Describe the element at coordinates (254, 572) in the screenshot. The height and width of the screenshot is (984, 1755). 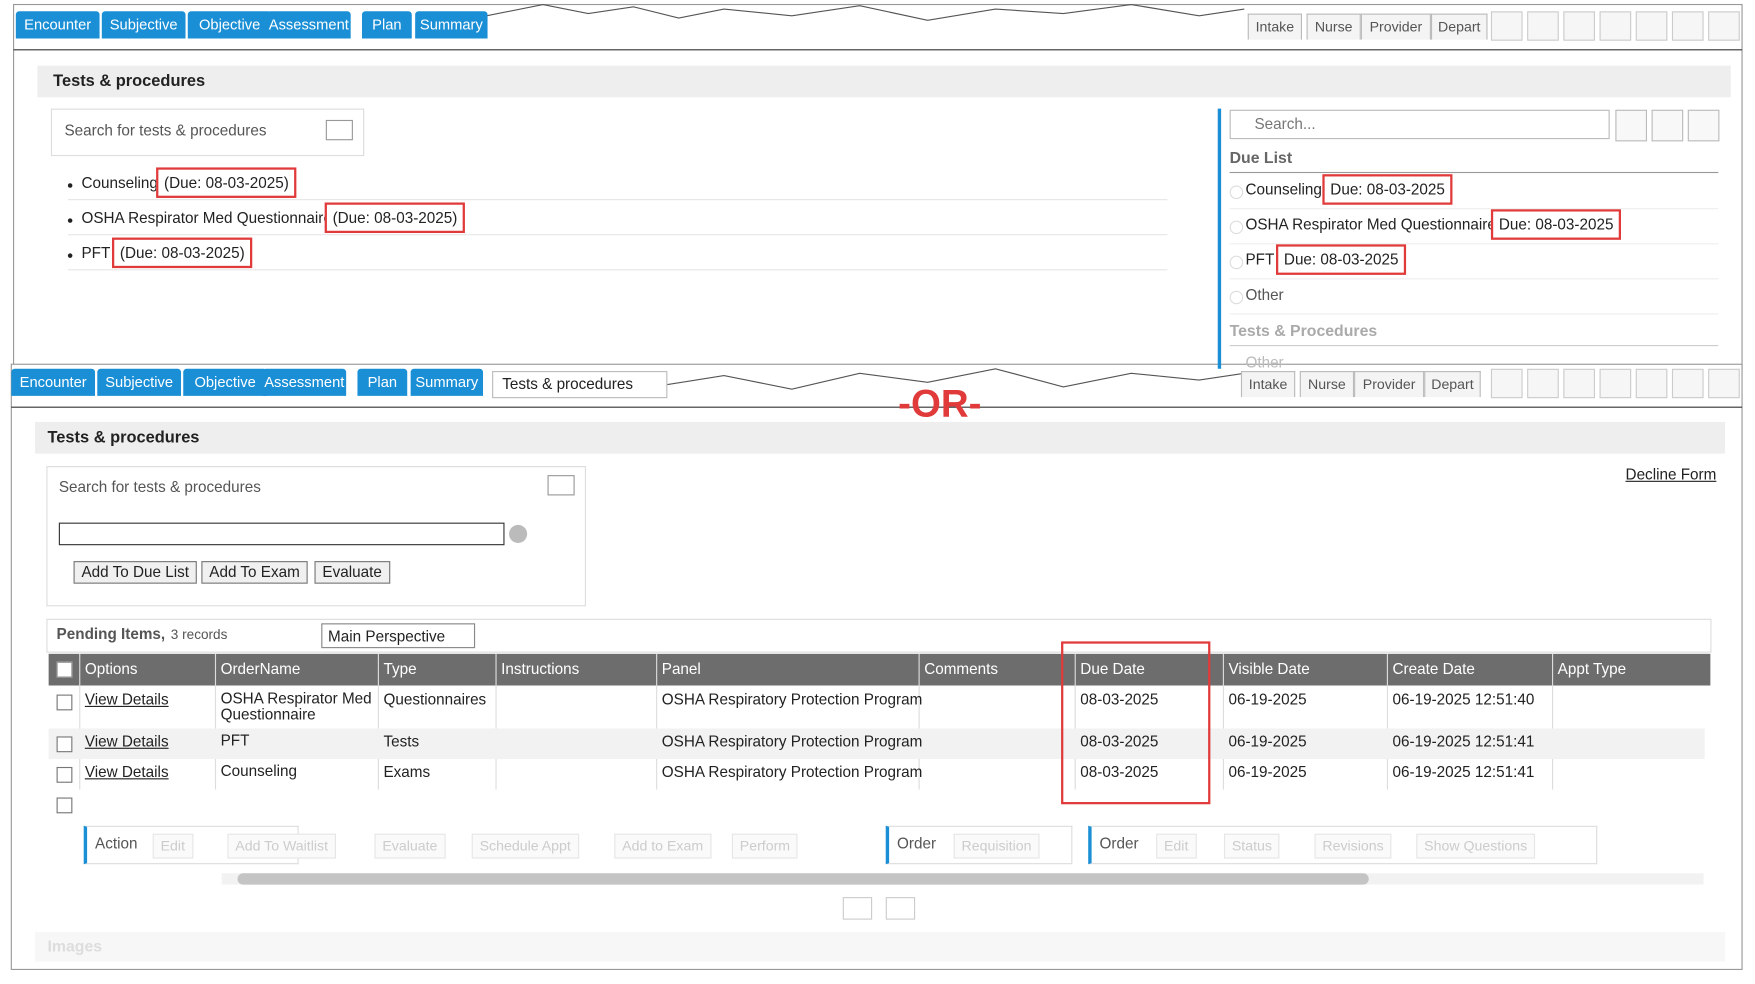
I see `button: Add To Exam` at that location.